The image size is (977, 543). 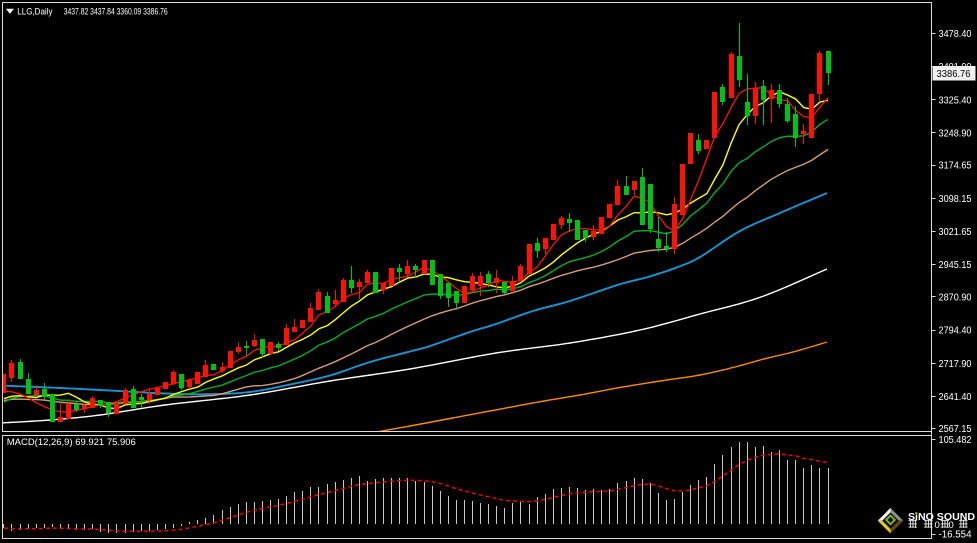 I want to click on svg-text: 3098.15, so click(x=955, y=199).